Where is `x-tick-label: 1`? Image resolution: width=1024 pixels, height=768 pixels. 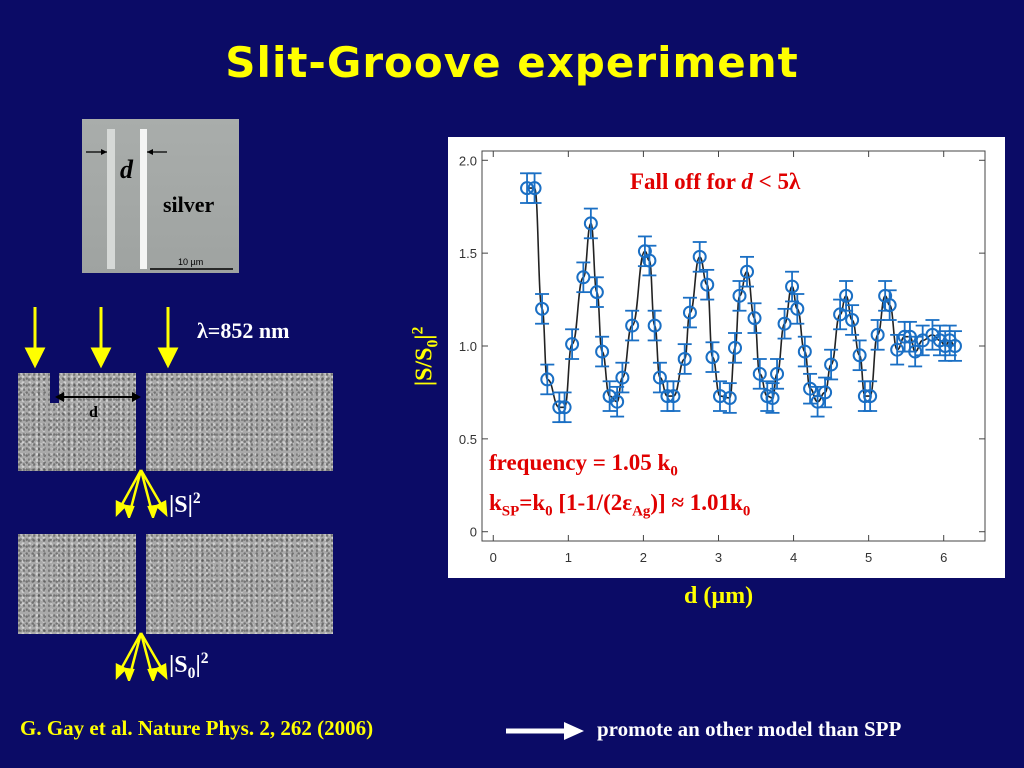
x-tick-label: 1 is located at coordinates (568, 557).